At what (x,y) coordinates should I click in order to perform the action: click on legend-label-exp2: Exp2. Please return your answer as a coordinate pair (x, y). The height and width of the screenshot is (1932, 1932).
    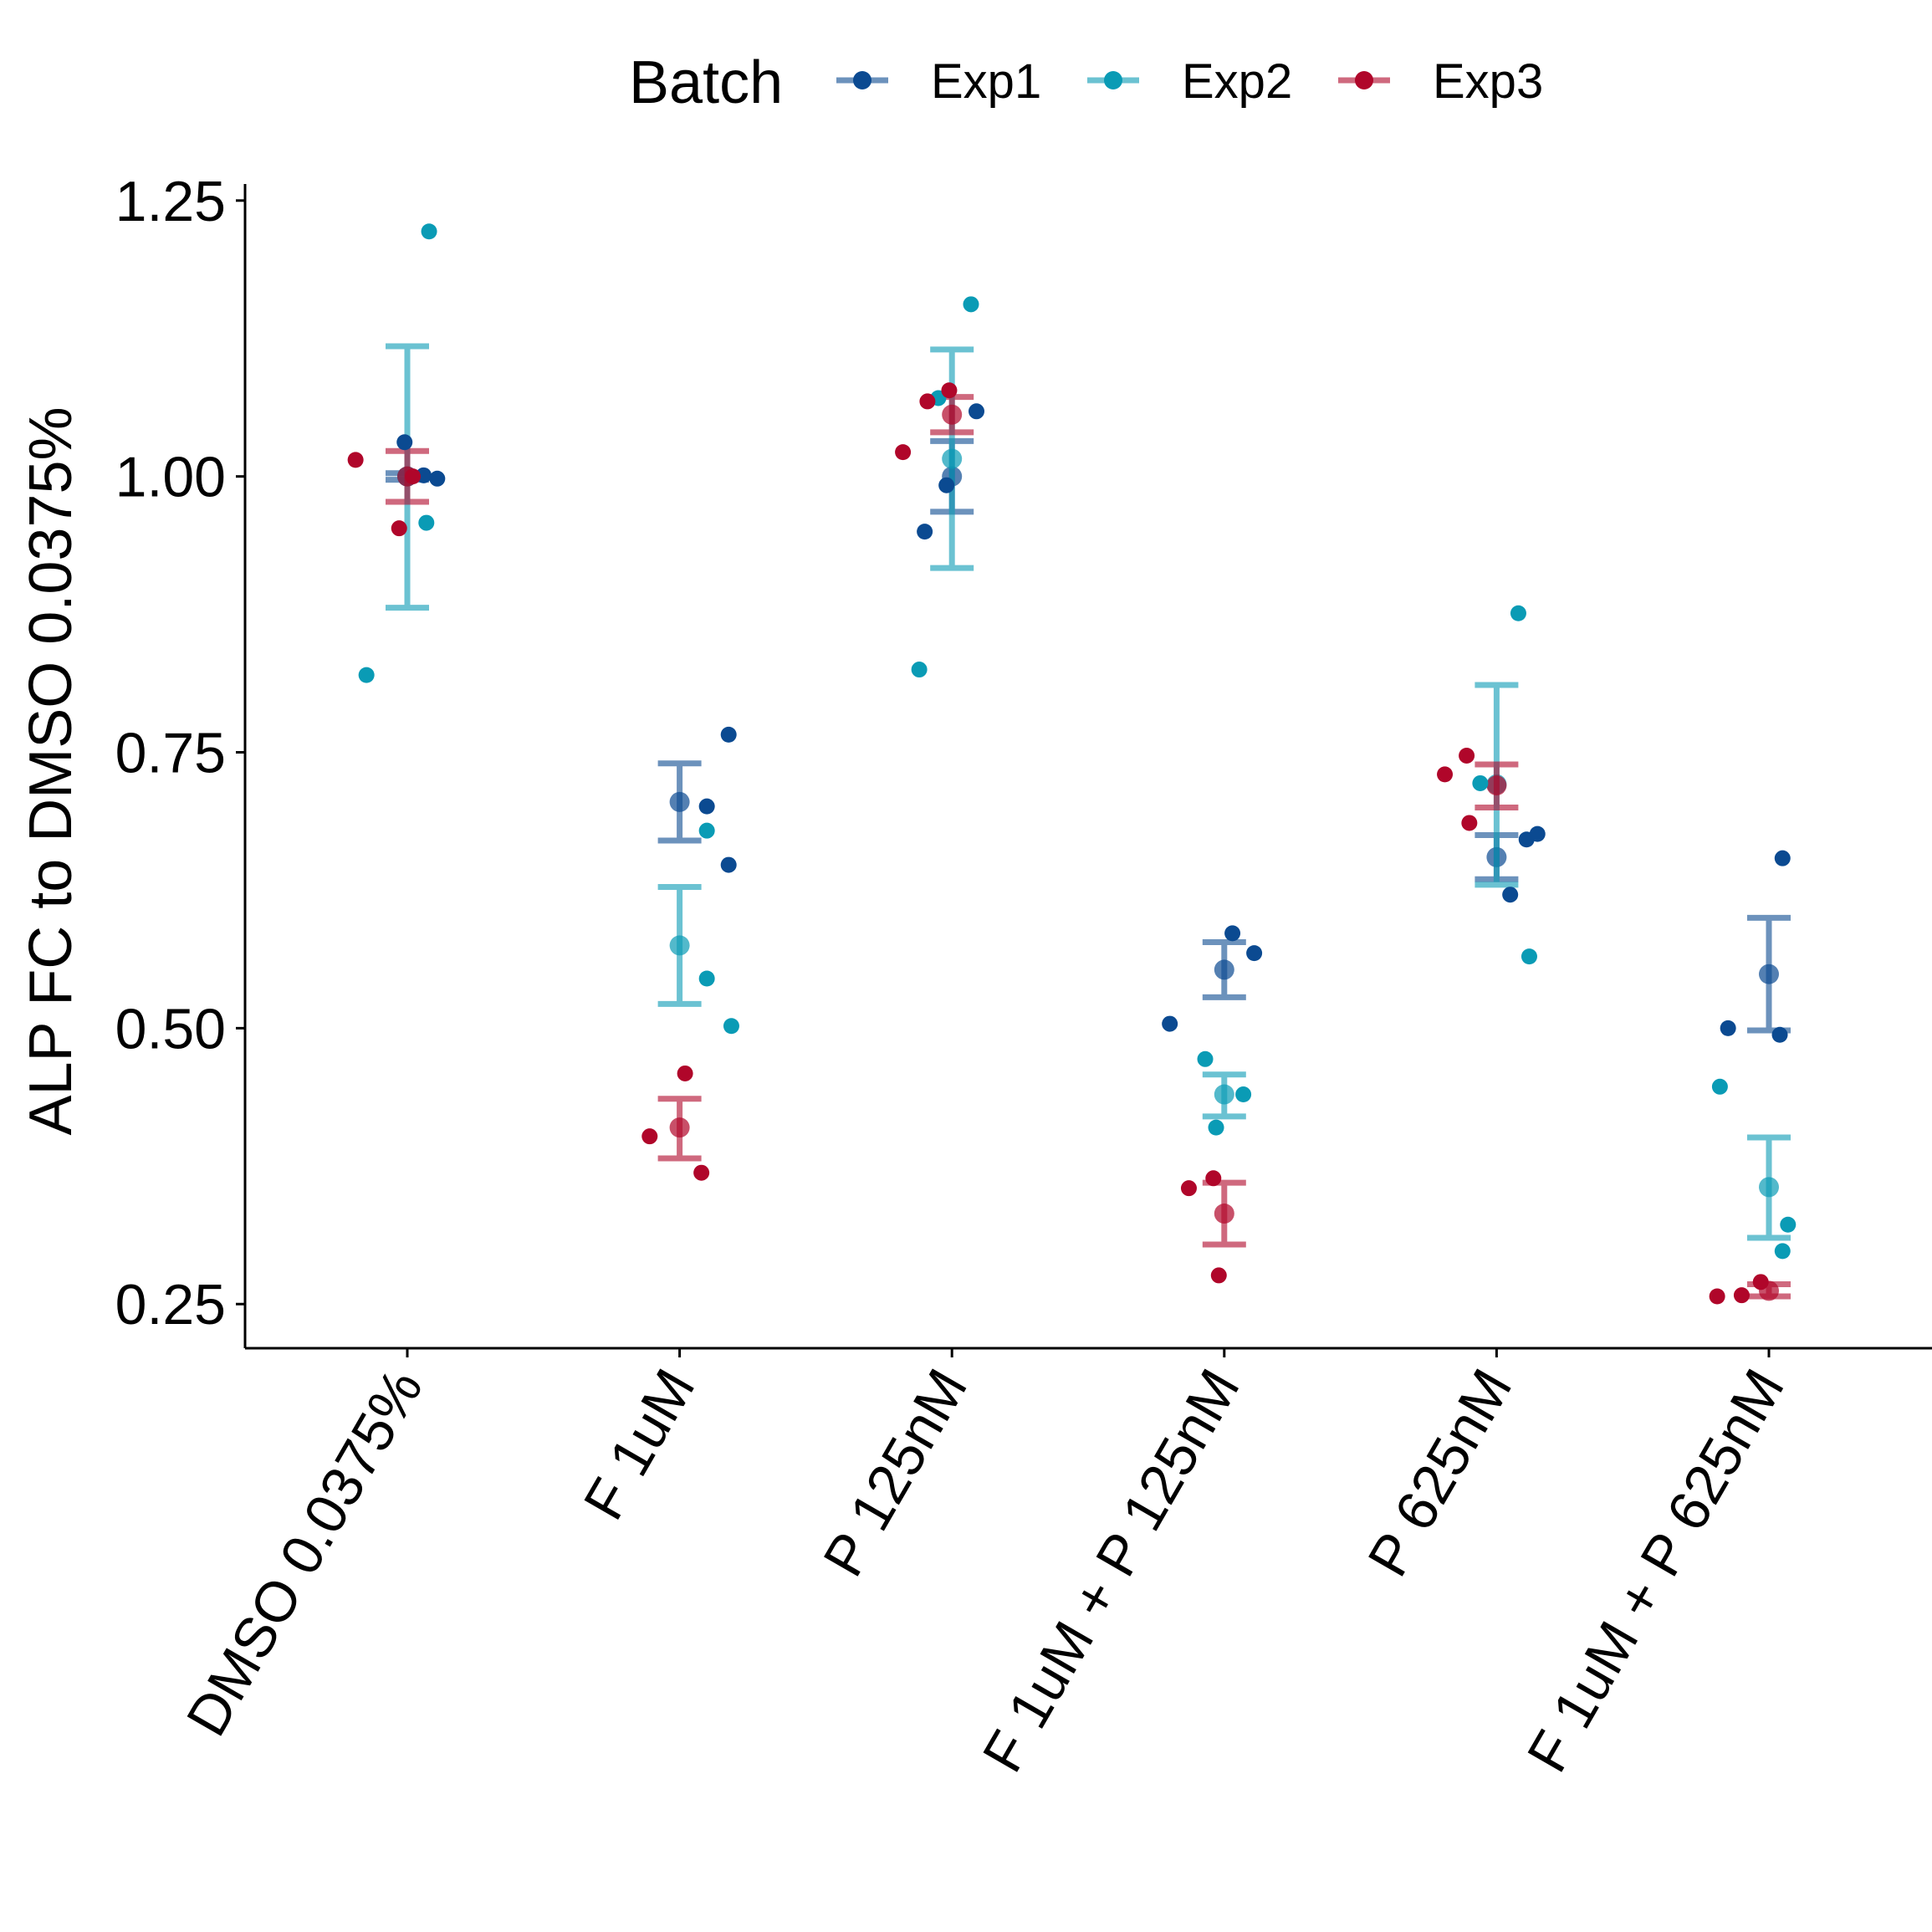
    Looking at the image, I should click on (1237, 81).